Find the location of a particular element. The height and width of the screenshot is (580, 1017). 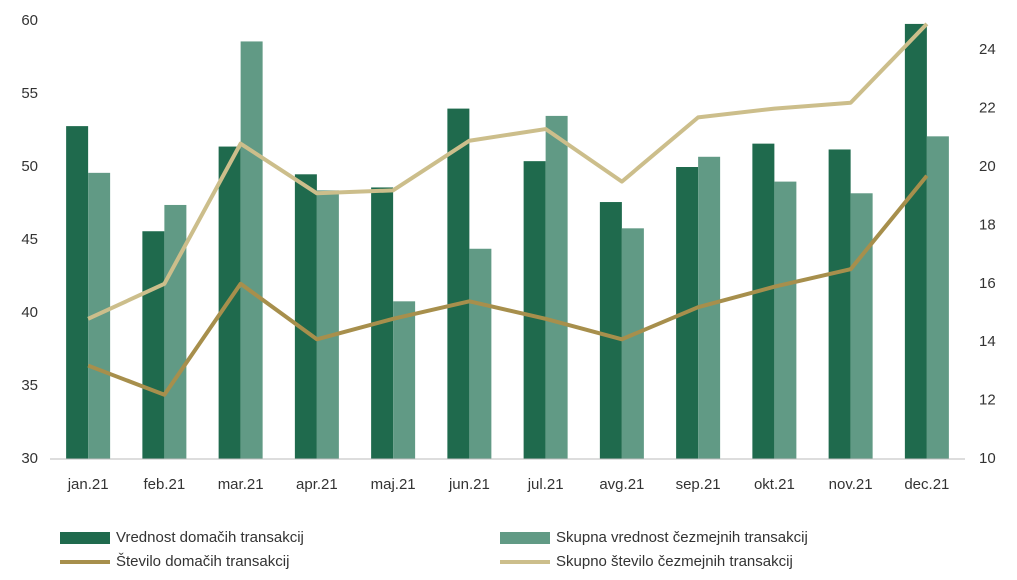

legend-label: Skupna vrednost čezmejnih transakcij is located at coordinates (682, 537).